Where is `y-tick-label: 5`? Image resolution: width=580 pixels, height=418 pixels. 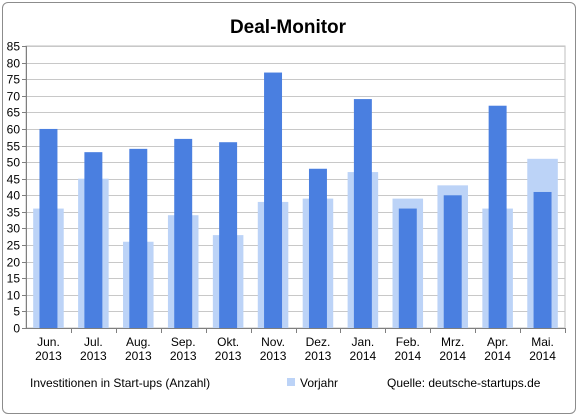
y-tick-label: 5 is located at coordinates (16, 312).